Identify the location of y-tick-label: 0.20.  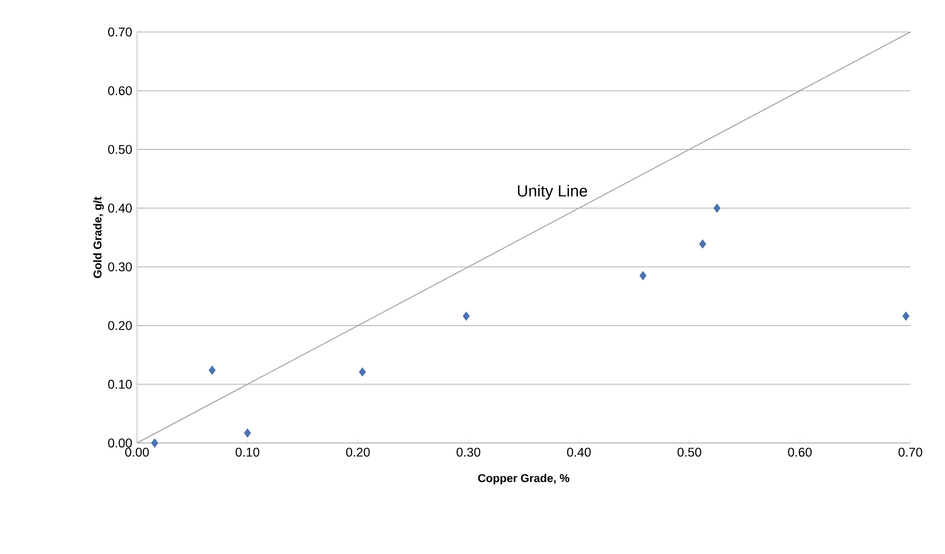
(120, 325).